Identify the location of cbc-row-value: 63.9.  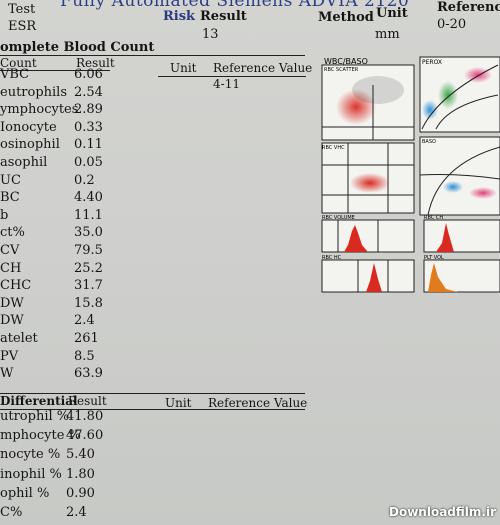
(88, 374).